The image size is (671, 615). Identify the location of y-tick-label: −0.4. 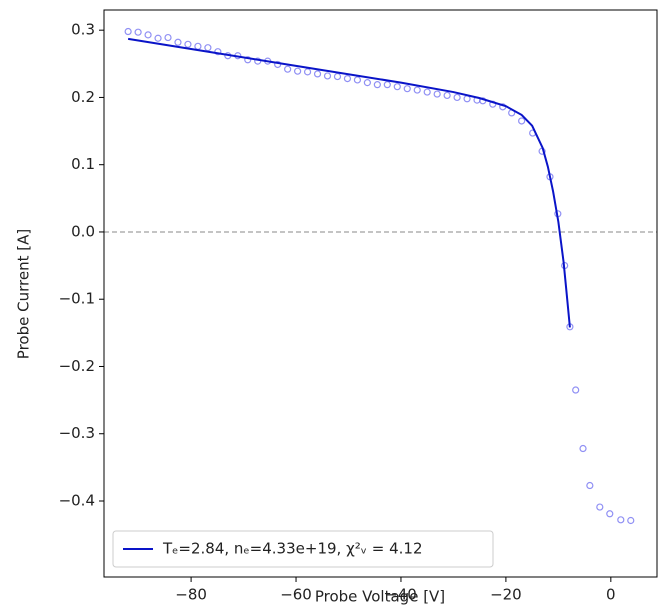
(77, 500).